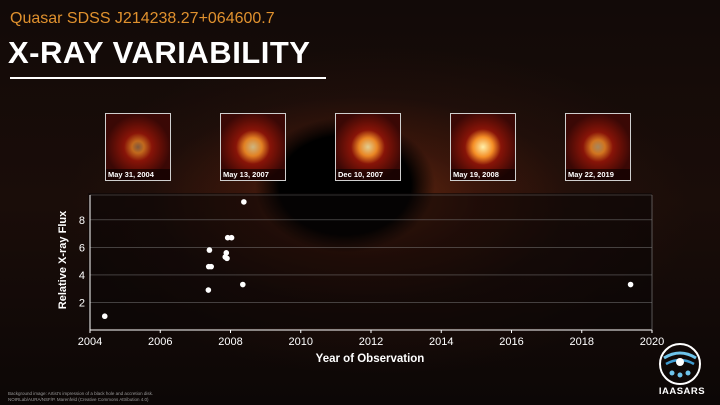  I want to click on logo-core, so click(680, 362).